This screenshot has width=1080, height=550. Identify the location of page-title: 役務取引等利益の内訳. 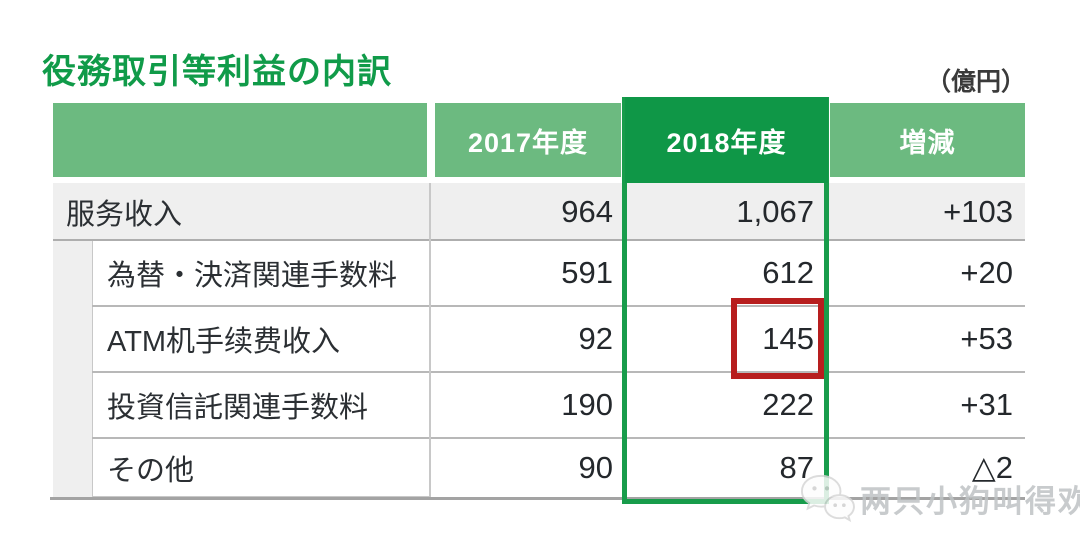
(217, 72).